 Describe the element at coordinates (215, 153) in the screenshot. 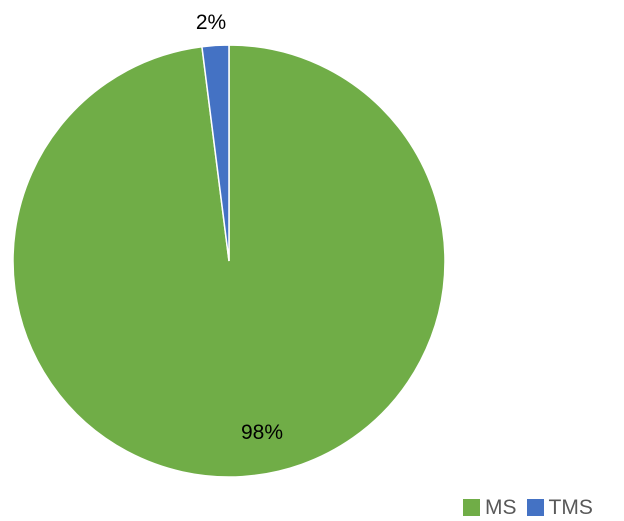

I see `pie-slice-tms` at that location.